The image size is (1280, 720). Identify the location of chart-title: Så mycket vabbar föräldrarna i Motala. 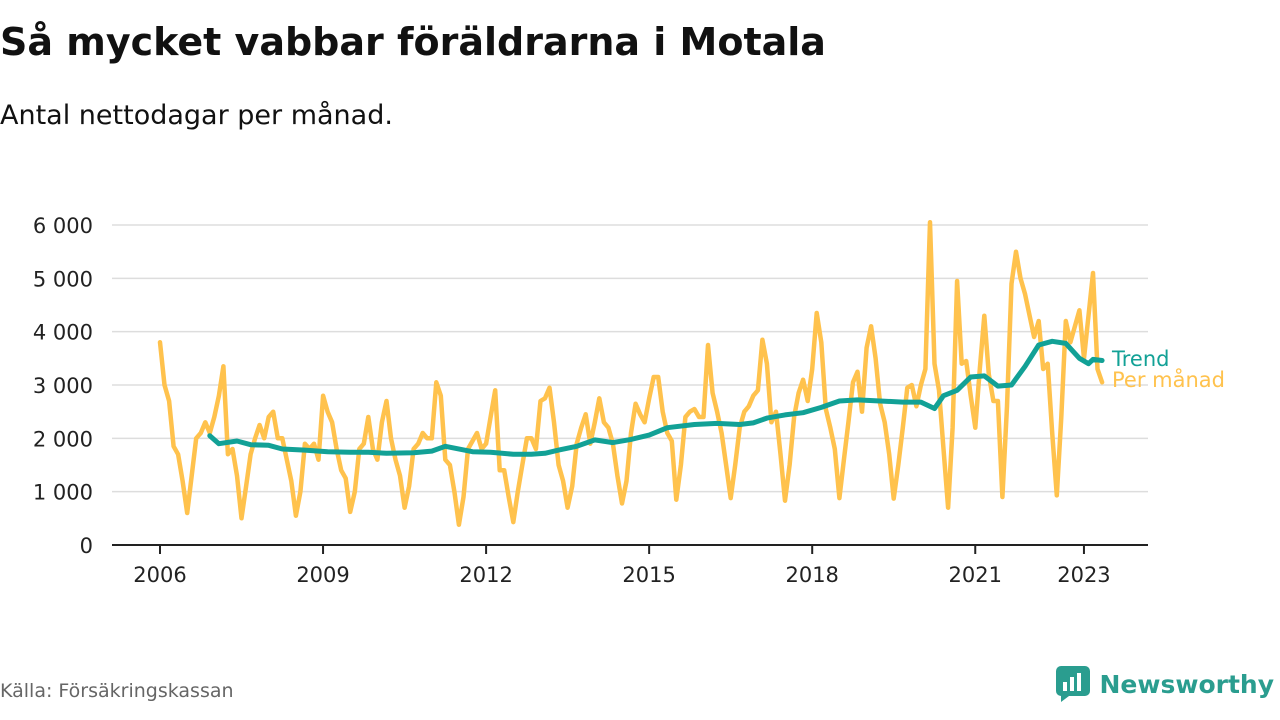
(413, 42).